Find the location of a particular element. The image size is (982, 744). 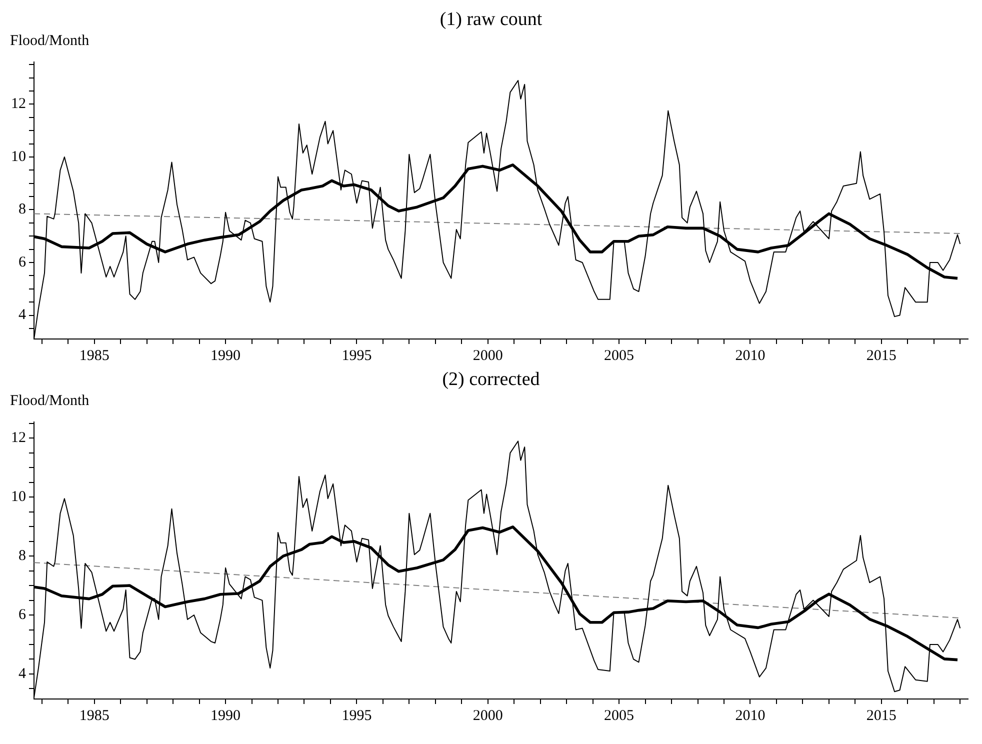

chart-title: (2) corrected is located at coordinates (491, 380).